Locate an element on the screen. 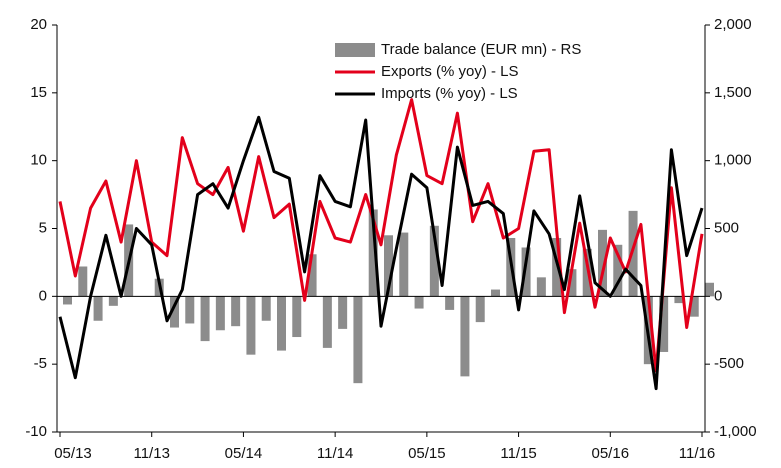 This screenshot has height=468, width=781. x-tick-label: 05/13 is located at coordinates (73, 453).